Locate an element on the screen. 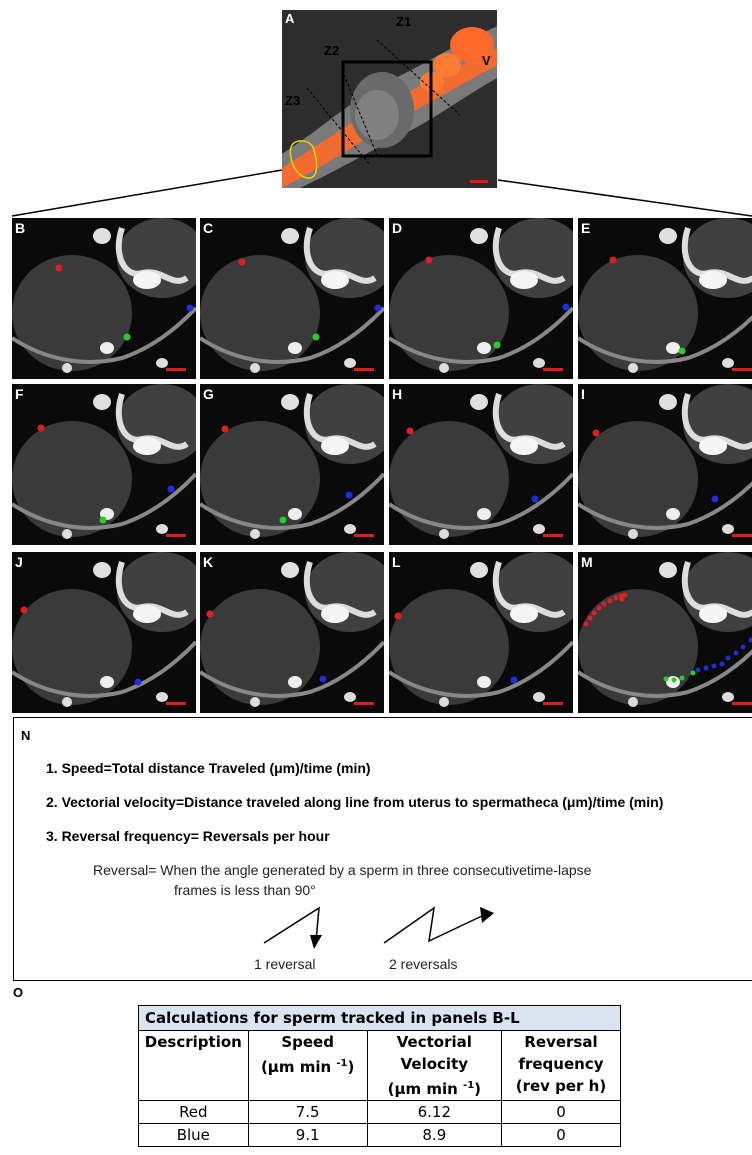  timelapse-frame: G is located at coordinates (292, 464).